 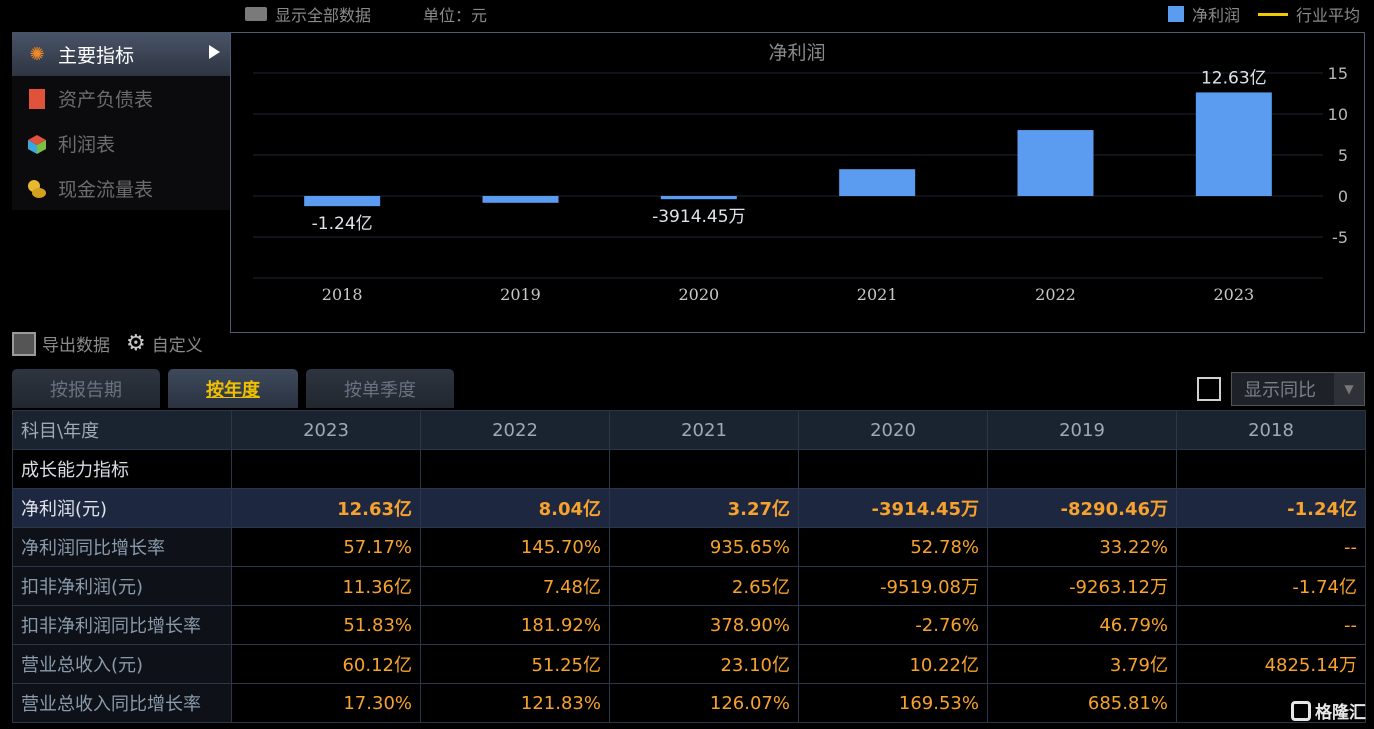 What do you see at coordinates (37, 189) in the screenshot?
I see `coins-icon` at bounding box center [37, 189].